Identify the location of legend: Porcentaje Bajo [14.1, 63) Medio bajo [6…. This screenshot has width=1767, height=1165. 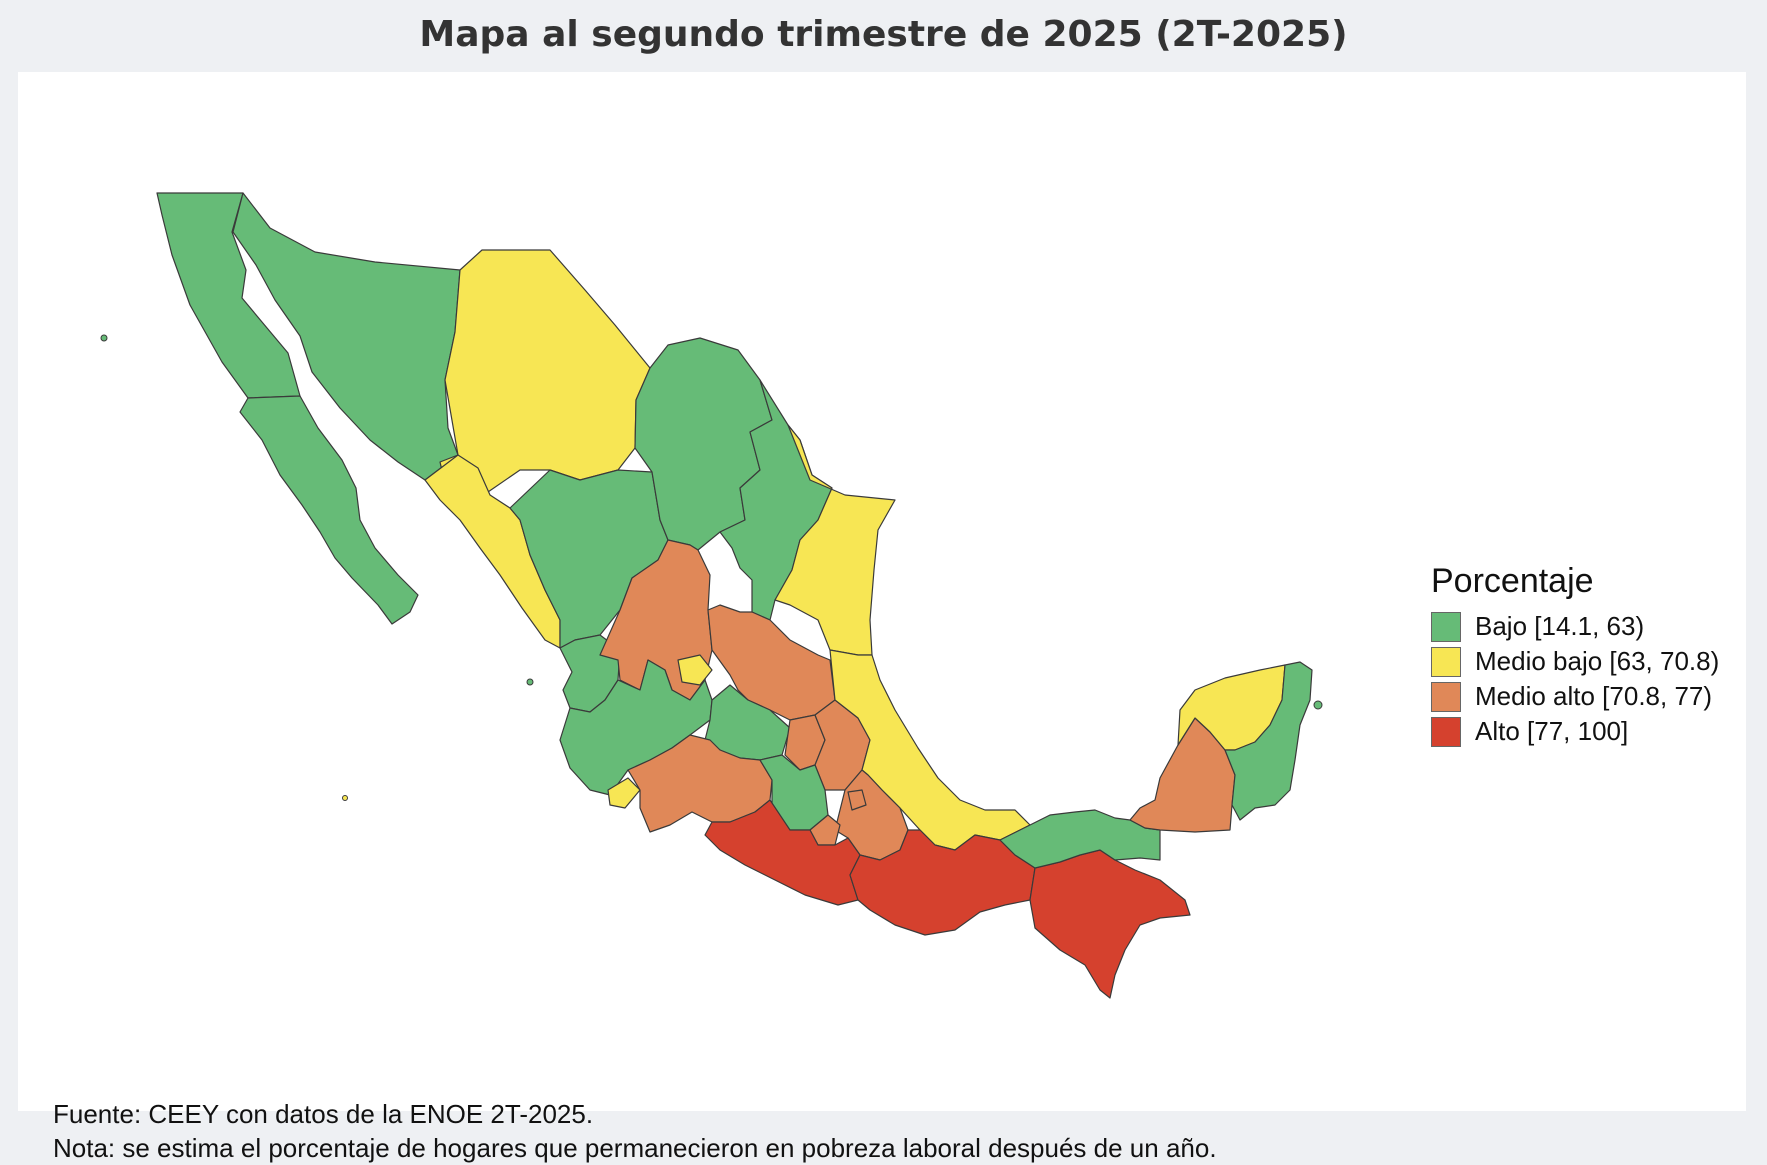
(1575, 655).